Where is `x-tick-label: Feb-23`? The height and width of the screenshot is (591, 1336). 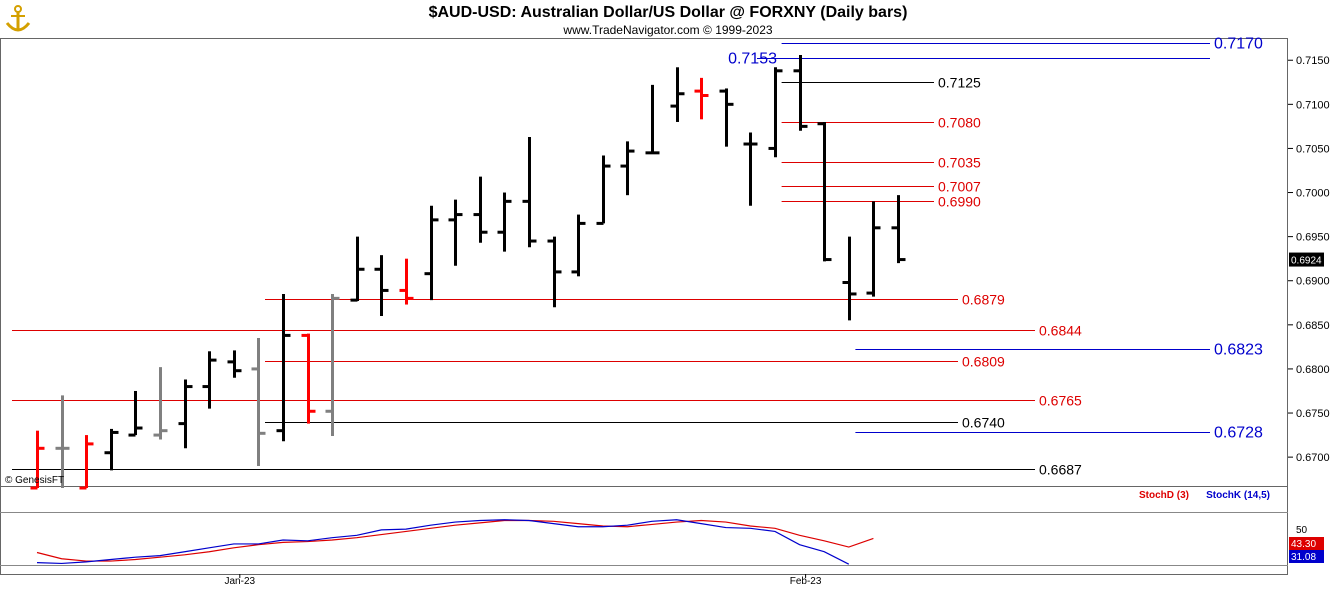
x-tick-label: Feb-23 is located at coordinates (806, 581).